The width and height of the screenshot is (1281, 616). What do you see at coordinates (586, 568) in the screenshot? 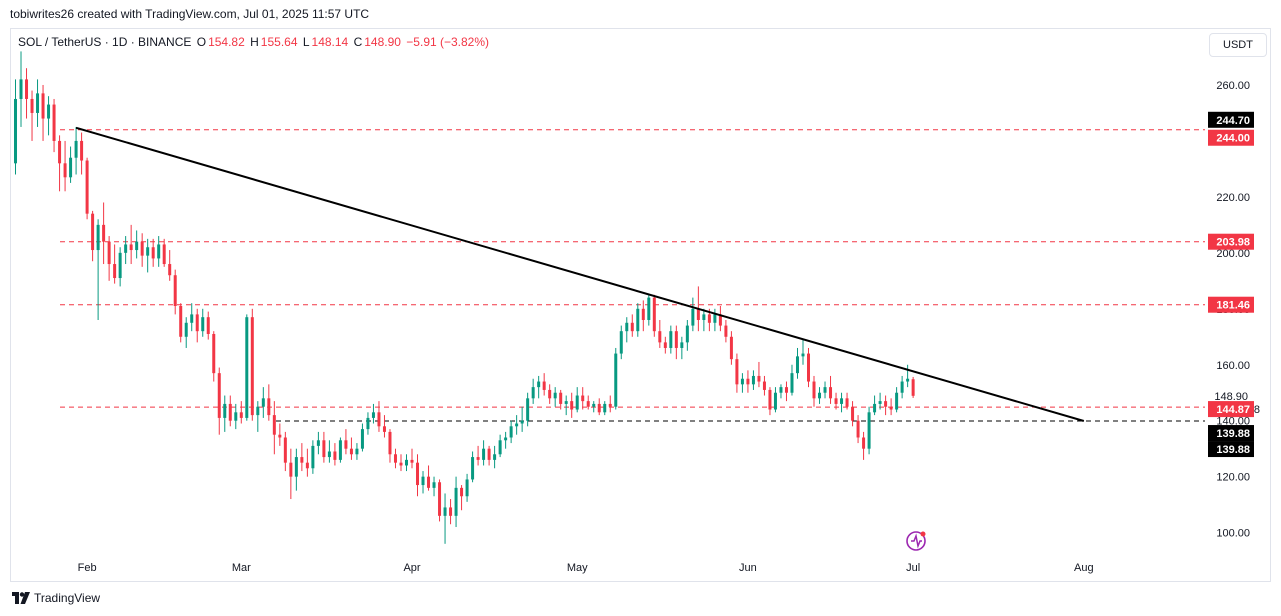
I see `x-axis: Feb Mar Apr May Jun Jul Aug` at bounding box center [586, 568].